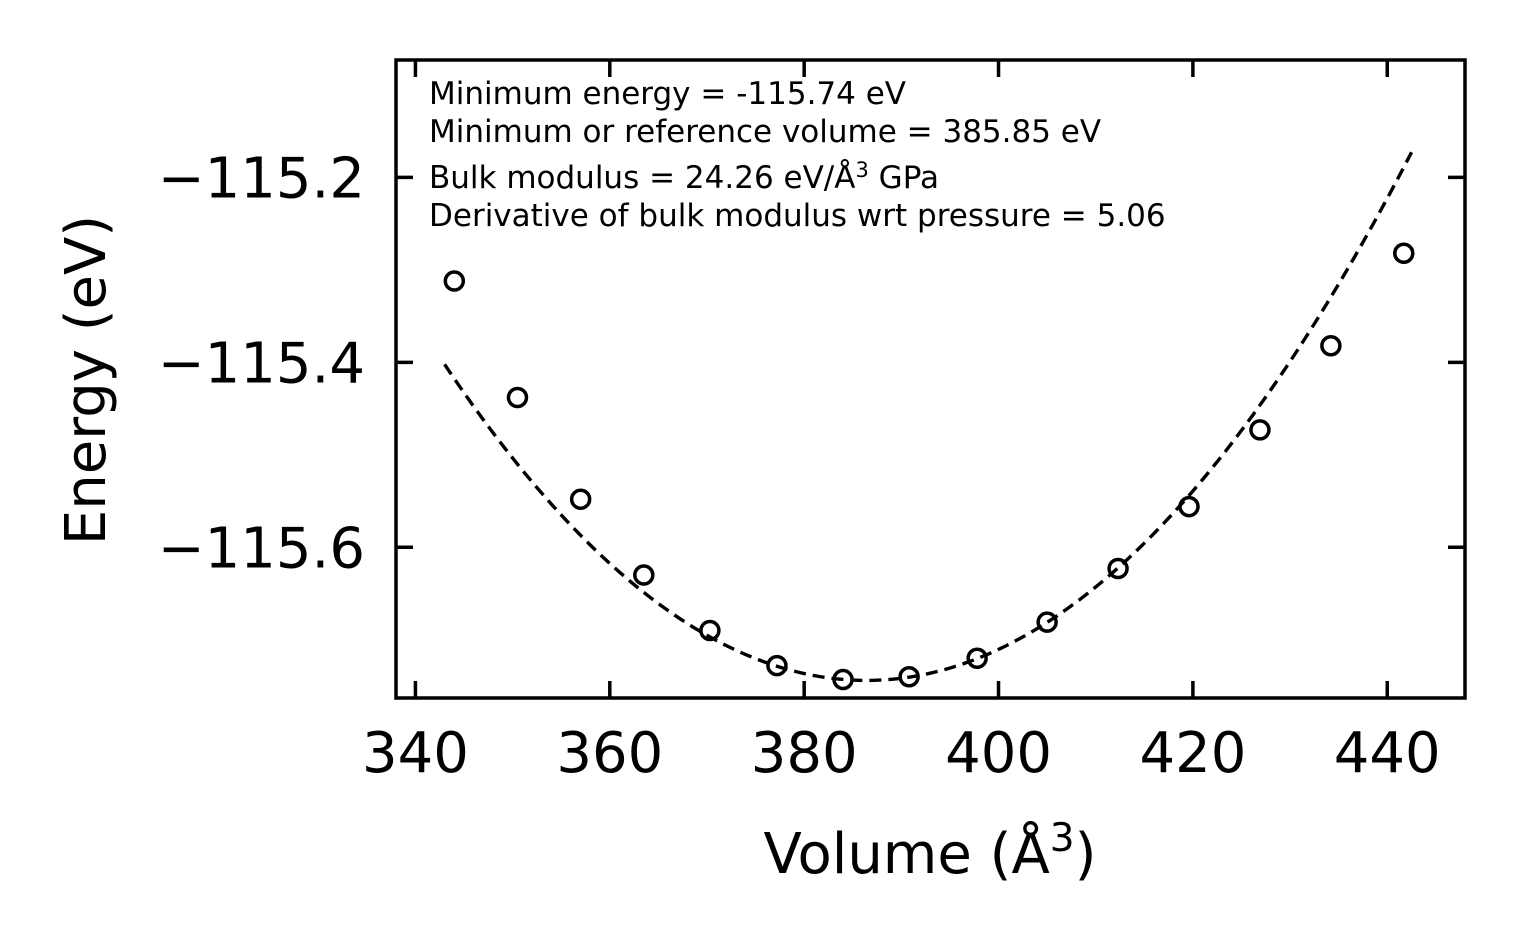 The image size is (1525, 943). I want to click on x-tick-label: 380, so click(804, 753).